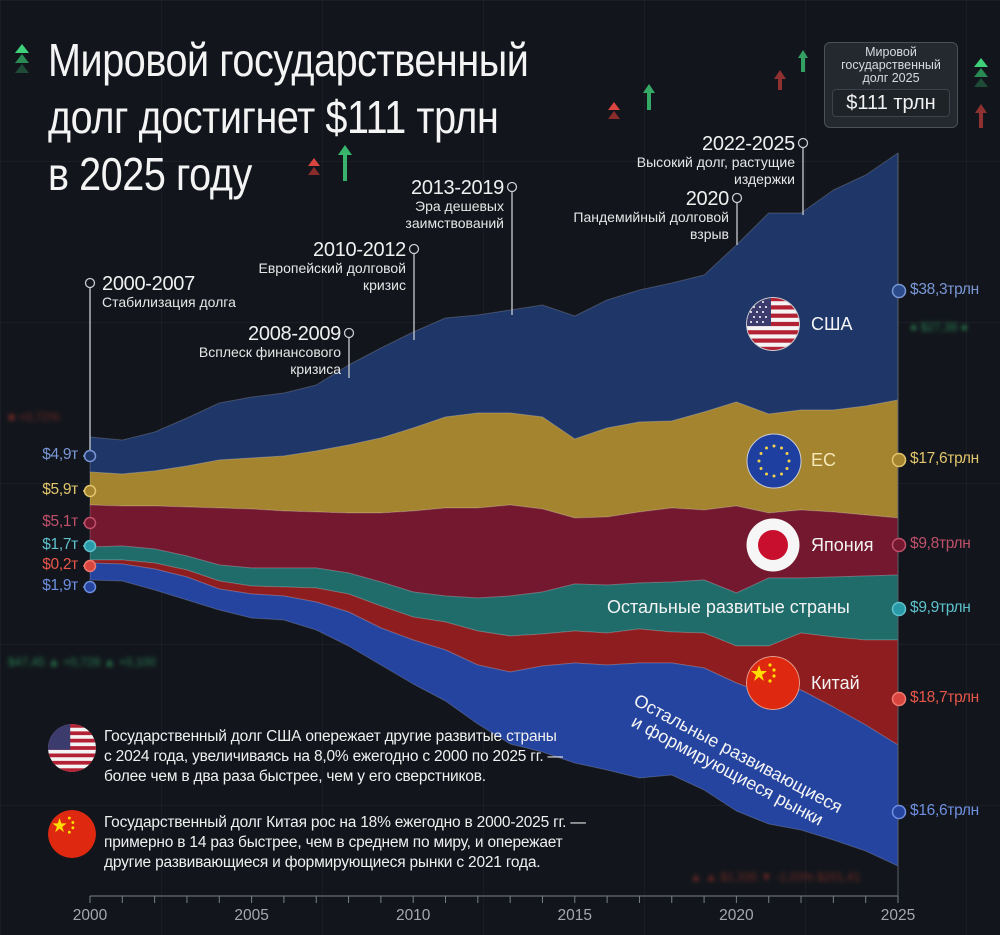 Image resolution: width=1000 pixels, height=935 pixels. I want to click on eu-flag-icon, so click(774, 461).